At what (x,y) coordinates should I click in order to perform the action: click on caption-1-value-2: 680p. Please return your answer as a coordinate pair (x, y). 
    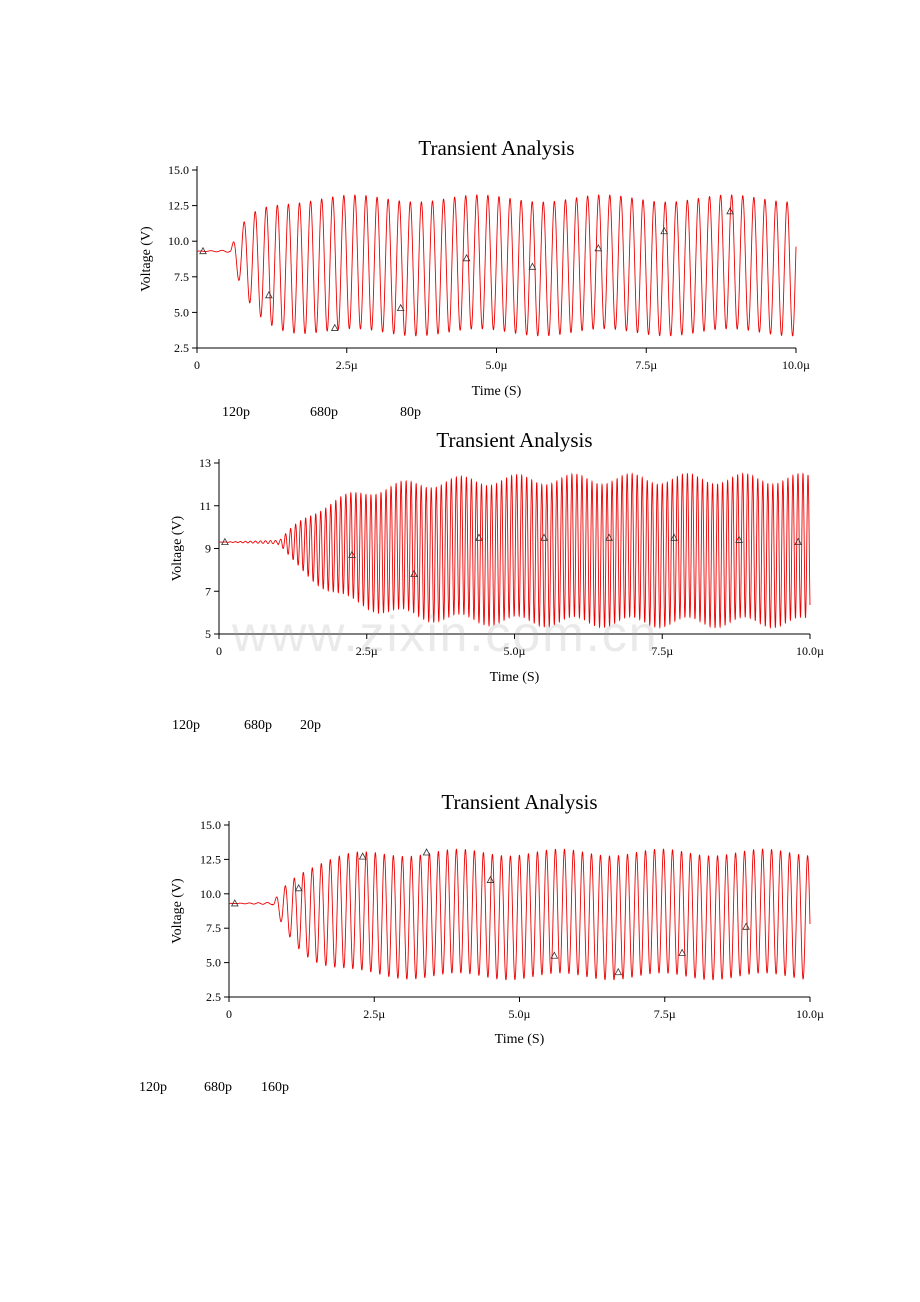
    Looking at the image, I should click on (324, 412).